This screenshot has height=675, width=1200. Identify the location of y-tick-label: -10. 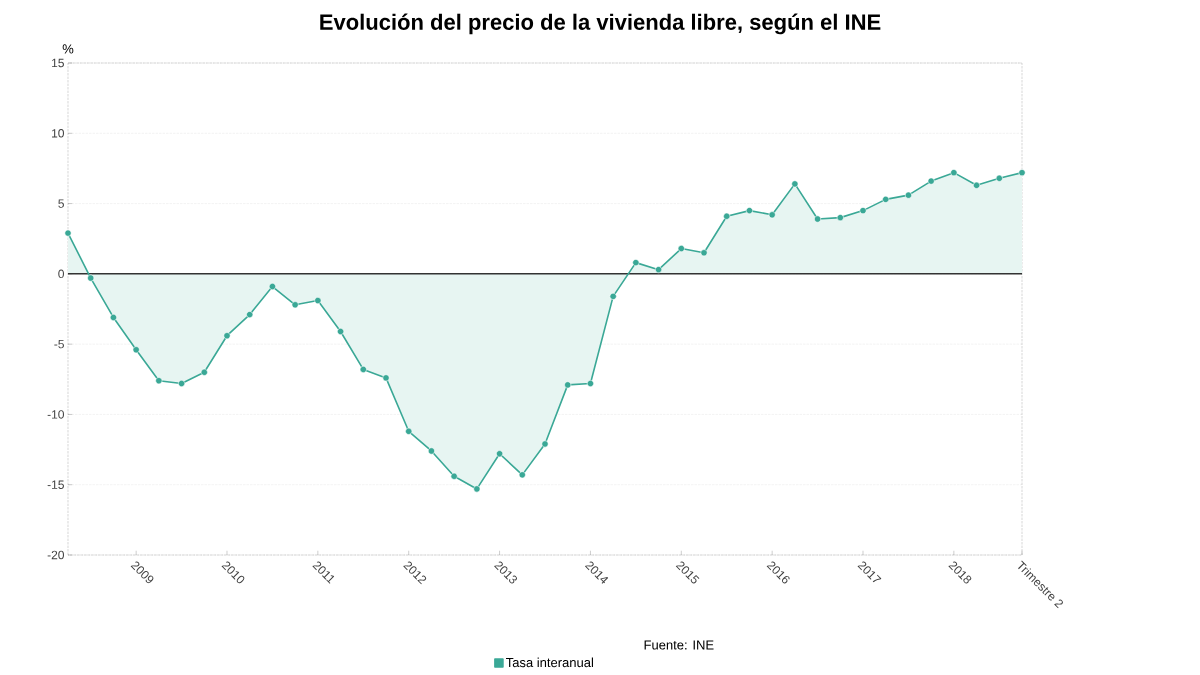
(55, 414).